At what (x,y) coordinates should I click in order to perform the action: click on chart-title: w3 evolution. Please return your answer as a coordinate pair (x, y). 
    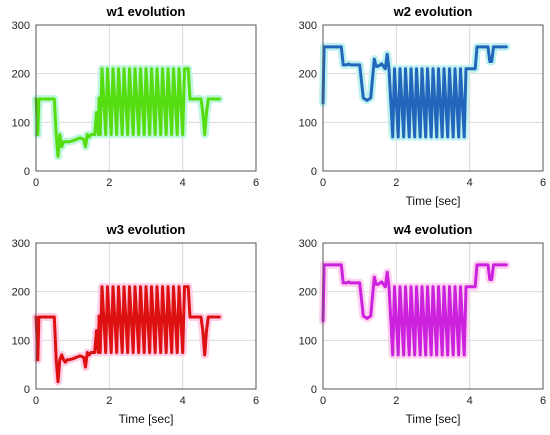
    Looking at the image, I should click on (146, 229).